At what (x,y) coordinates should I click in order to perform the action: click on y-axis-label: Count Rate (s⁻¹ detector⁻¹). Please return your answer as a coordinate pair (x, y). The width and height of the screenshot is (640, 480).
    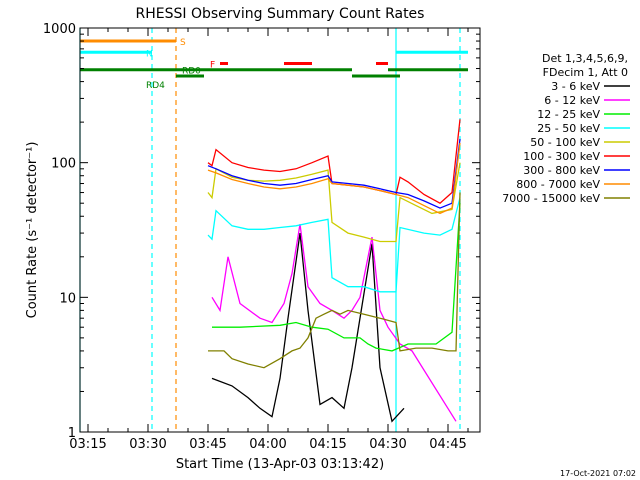
    Looking at the image, I should click on (32, 230).